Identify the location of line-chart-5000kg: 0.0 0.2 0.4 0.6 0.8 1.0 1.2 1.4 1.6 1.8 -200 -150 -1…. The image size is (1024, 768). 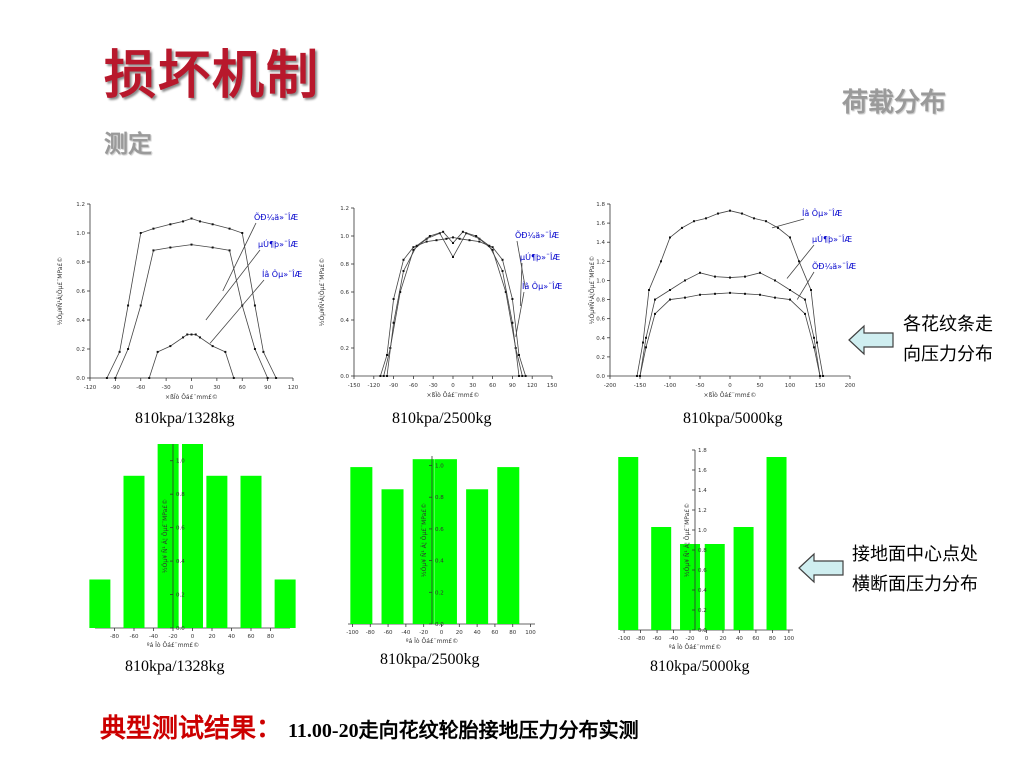
(722, 300).